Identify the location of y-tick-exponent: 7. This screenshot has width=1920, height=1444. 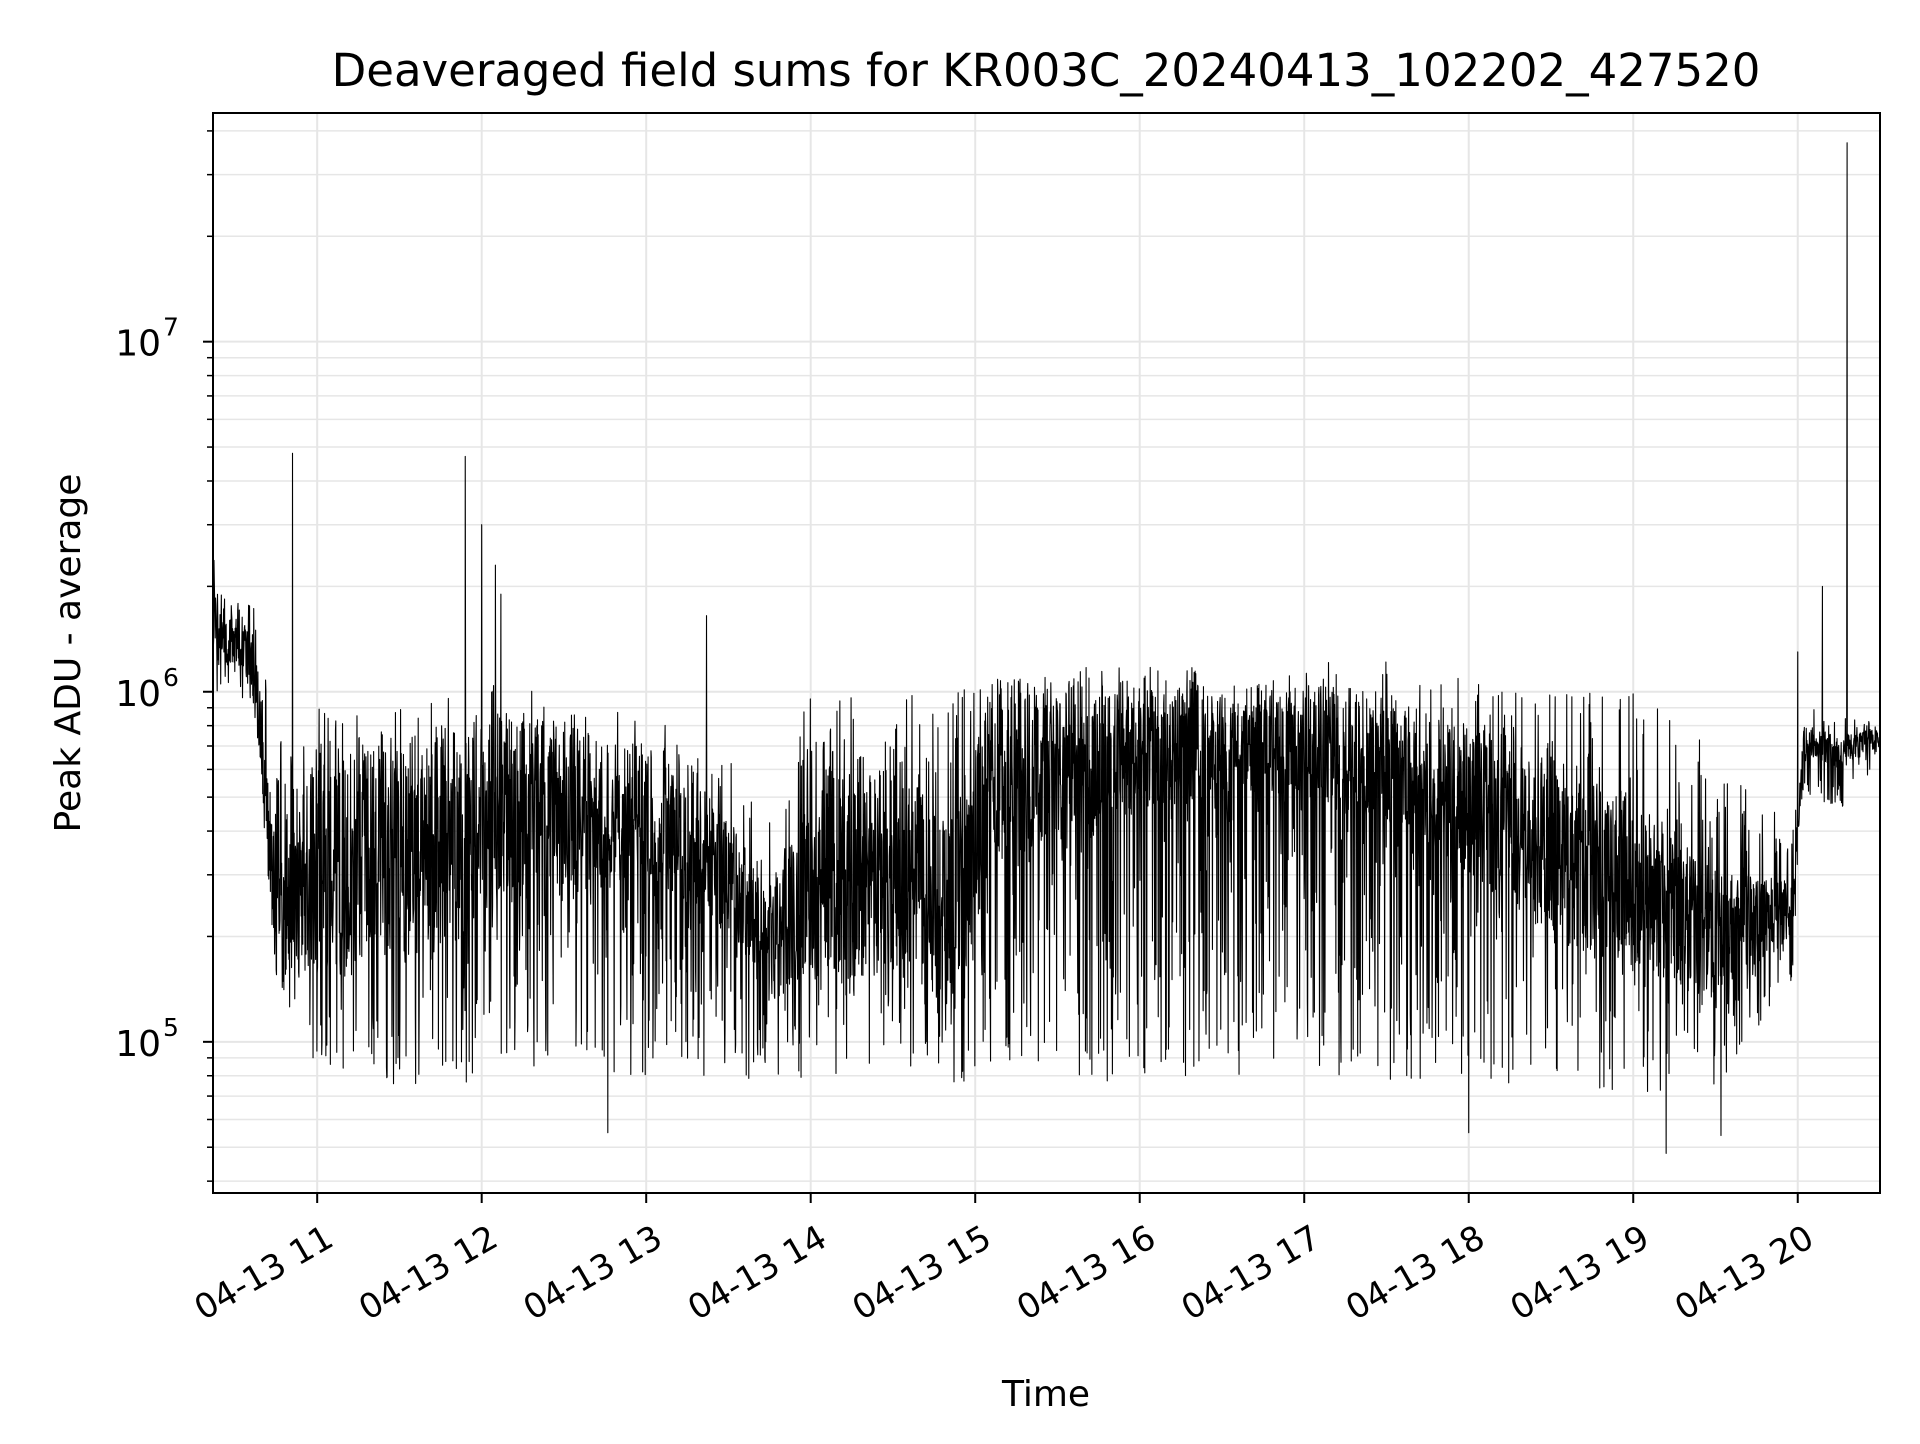
(171, 327).